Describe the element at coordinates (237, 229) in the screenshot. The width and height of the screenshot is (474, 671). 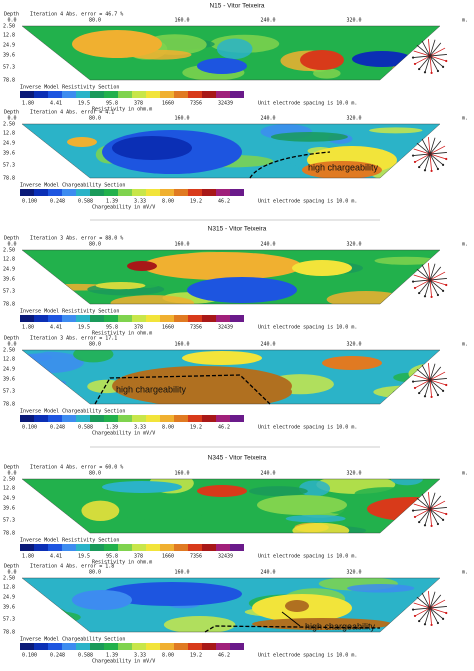
I see `profile-title: N315 - Vitor Teixeira` at that location.